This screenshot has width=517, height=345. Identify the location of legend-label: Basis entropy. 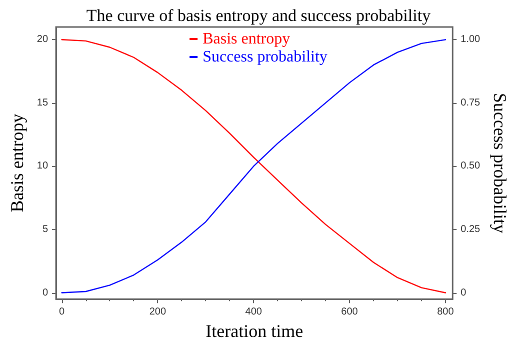
(246, 39).